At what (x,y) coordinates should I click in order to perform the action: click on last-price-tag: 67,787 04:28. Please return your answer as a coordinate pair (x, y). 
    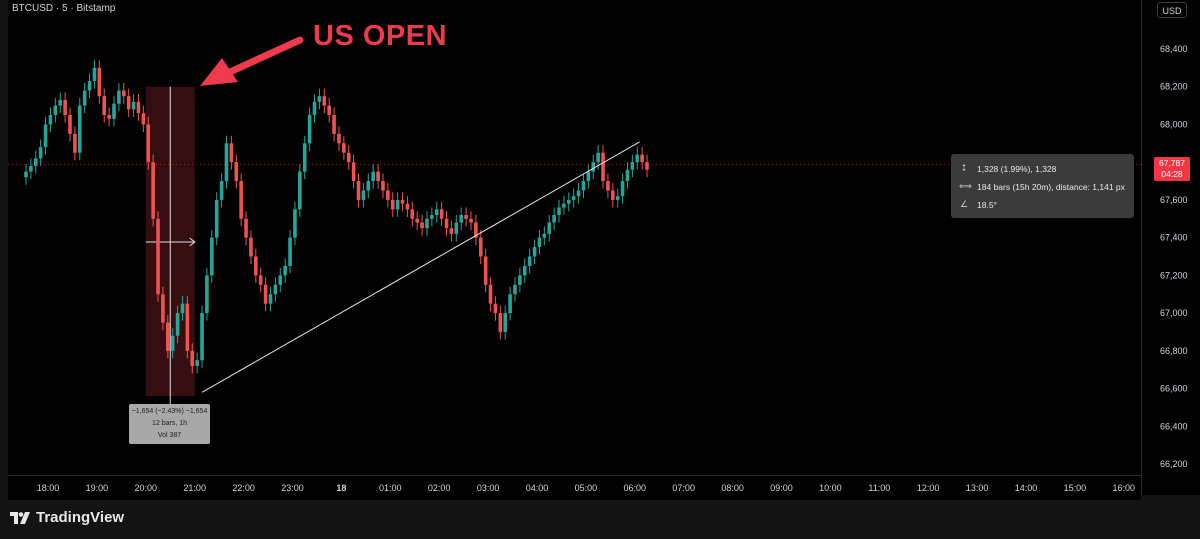
    Looking at the image, I should click on (1172, 169).